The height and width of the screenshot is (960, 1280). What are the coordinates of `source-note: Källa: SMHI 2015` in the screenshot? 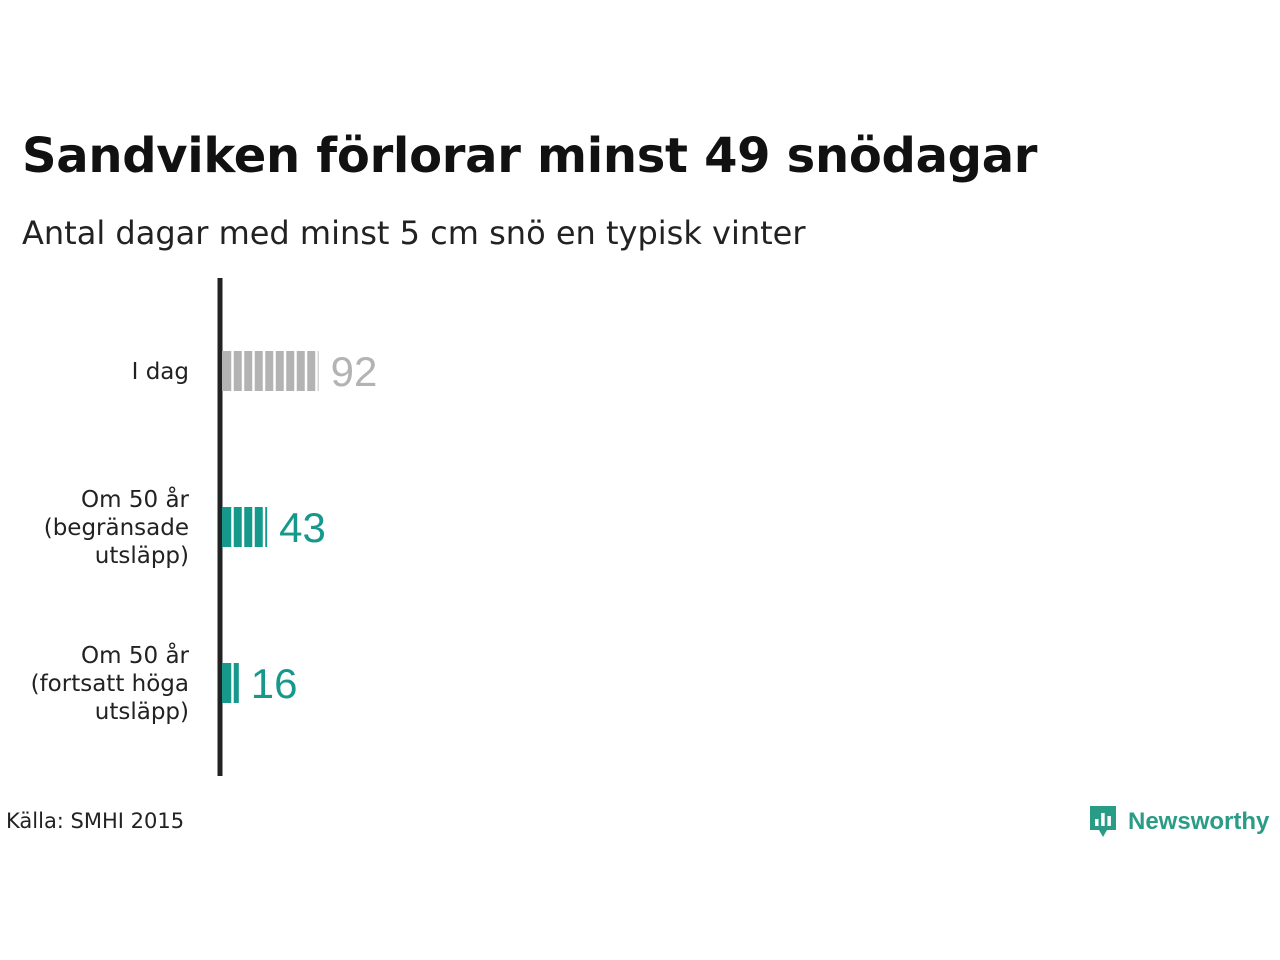 It's located at (95, 821).